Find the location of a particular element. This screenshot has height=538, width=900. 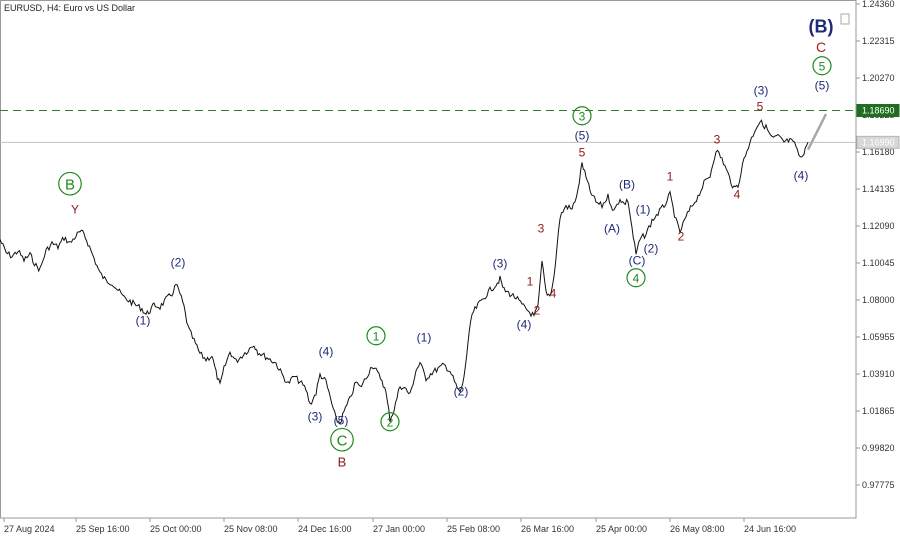

x-tick-label: 25 Apr 00:00 is located at coordinates (621, 529).